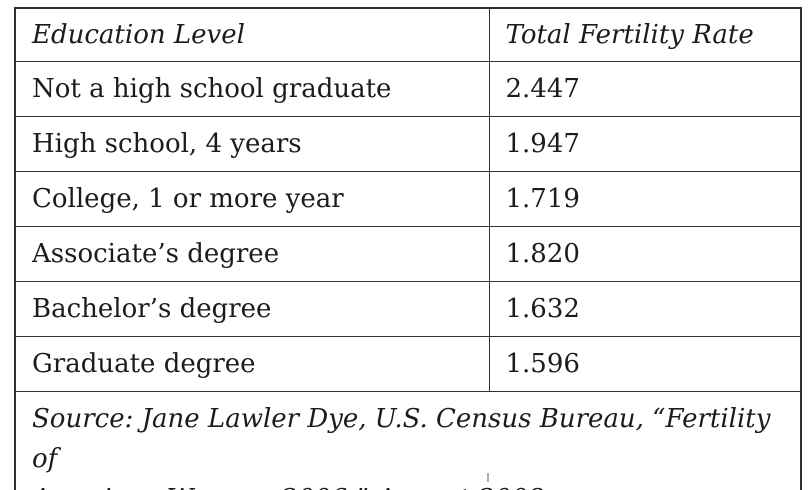 The height and width of the screenshot is (490, 810). What do you see at coordinates (645, 308) in the screenshot?
I see `fertility-rate-cell: 1.632` at bounding box center [645, 308].